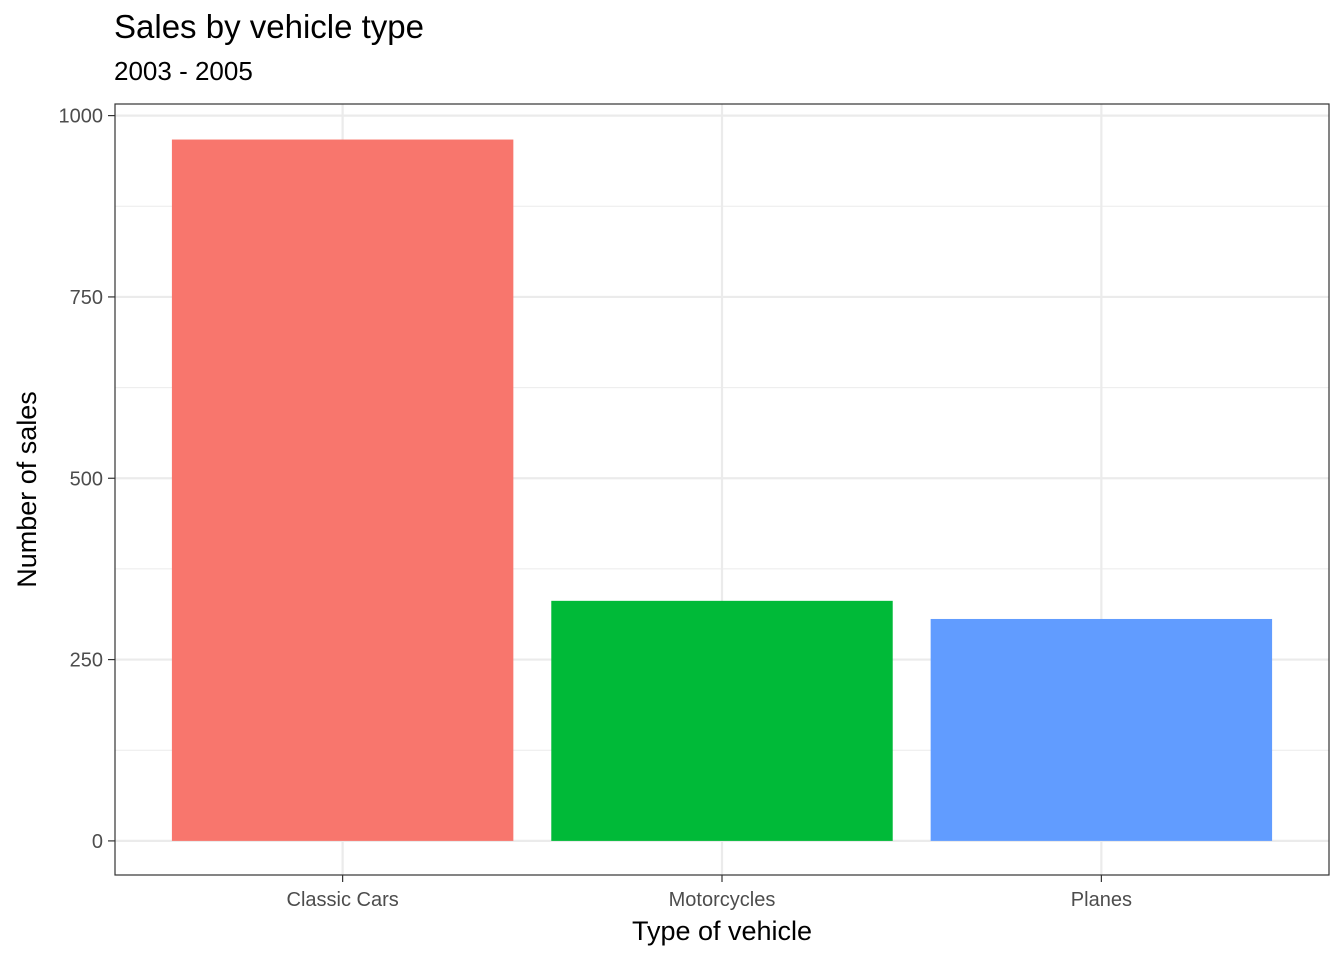  Describe the element at coordinates (86, 661) in the screenshot. I see `y-tick-label: 250` at that location.